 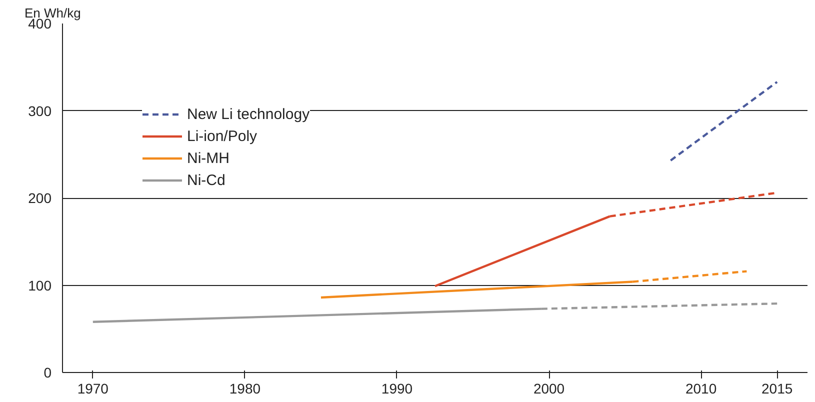 I want to click on x-tick-label: 1980, so click(x=245, y=388).